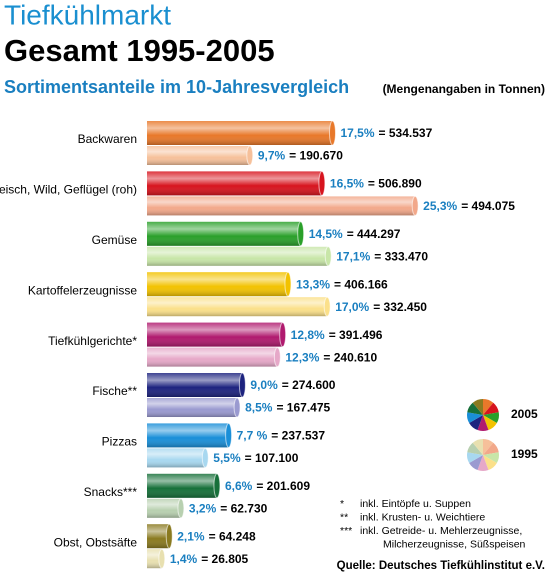 The height and width of the screenshot is (579, 553). I want to click on value-label: 7,7 %, so click(252, 436).